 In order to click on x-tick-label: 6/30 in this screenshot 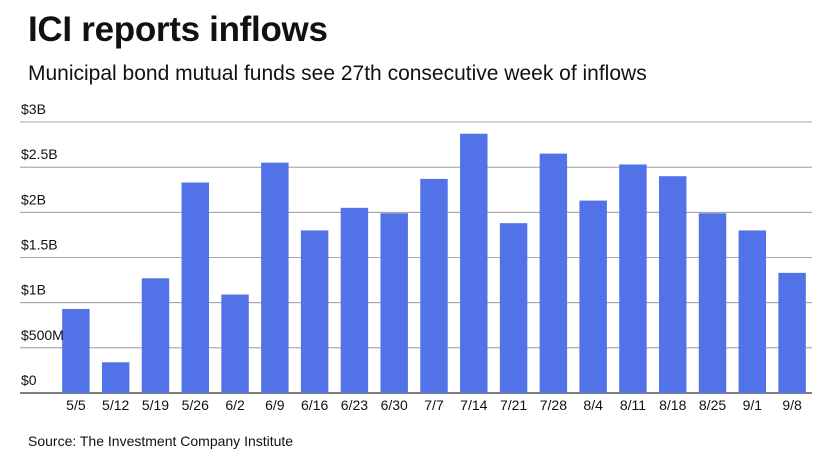, I will do `click(394, 405)`.